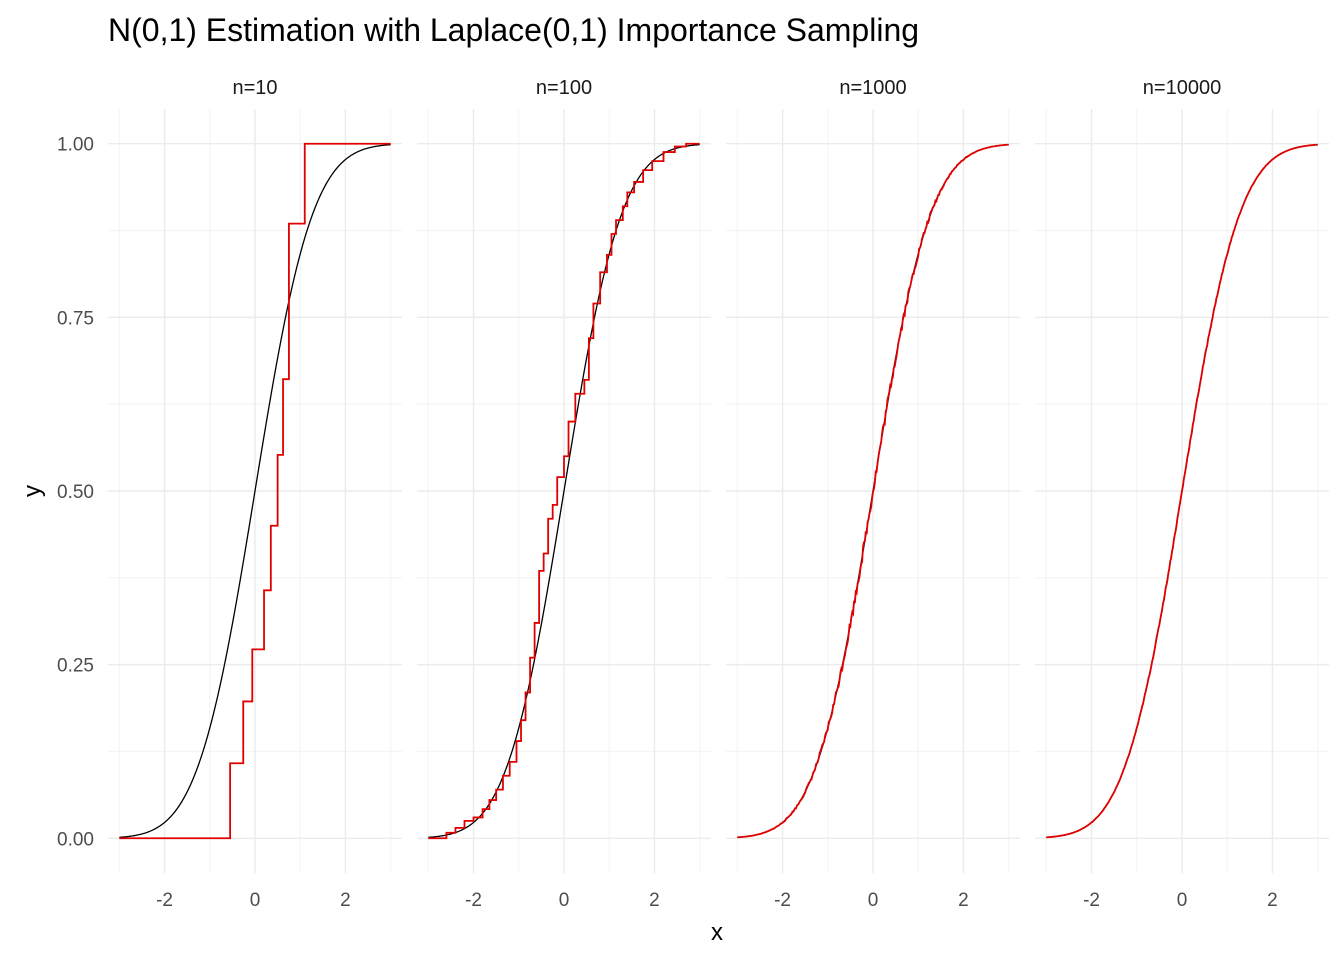  I want to click on y-tick-label: 1.00, so click(75, 145).